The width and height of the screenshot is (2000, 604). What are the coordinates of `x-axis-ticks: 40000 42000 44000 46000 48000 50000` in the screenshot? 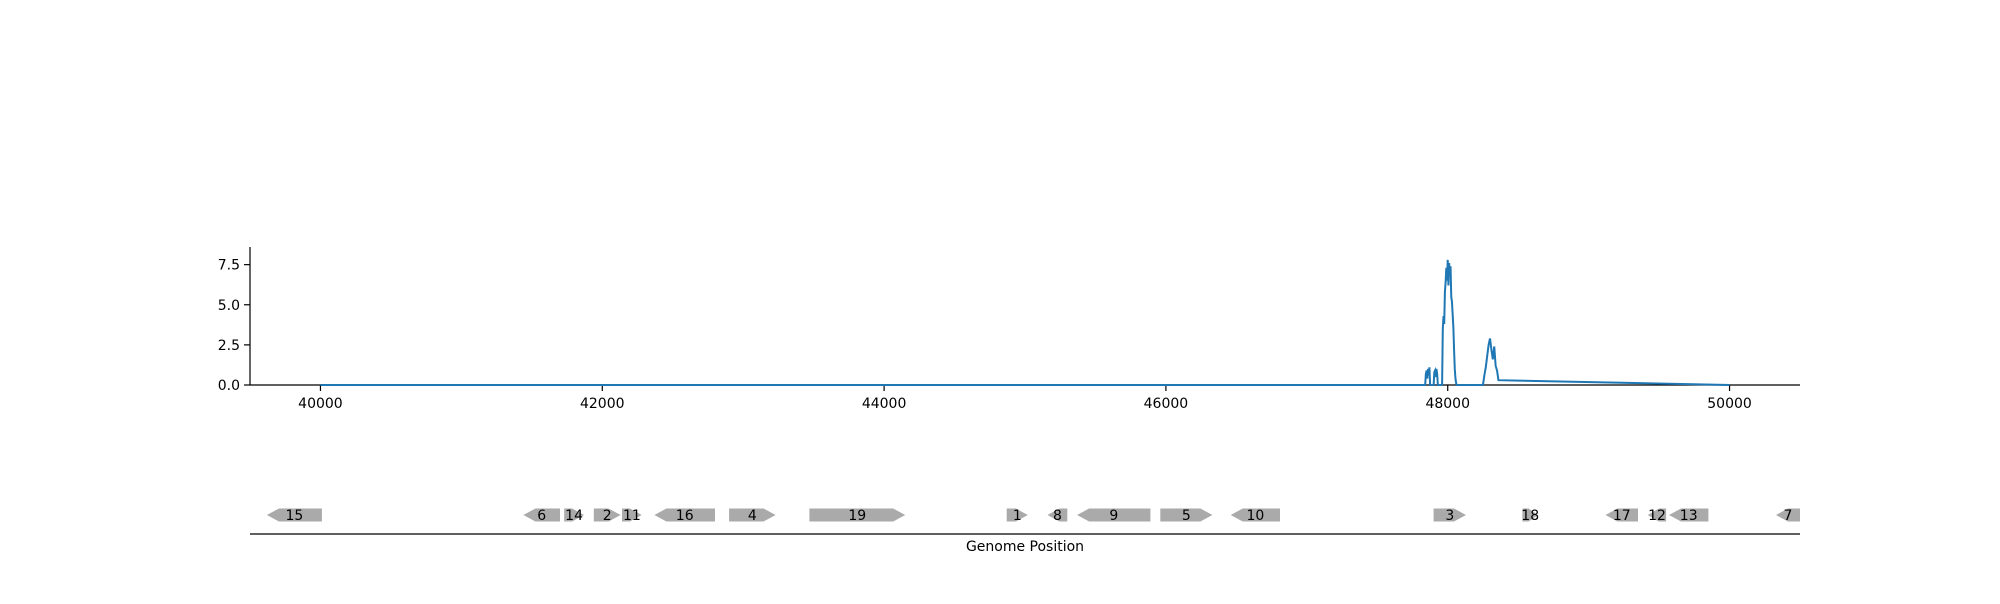 It's located at (1025, 398).